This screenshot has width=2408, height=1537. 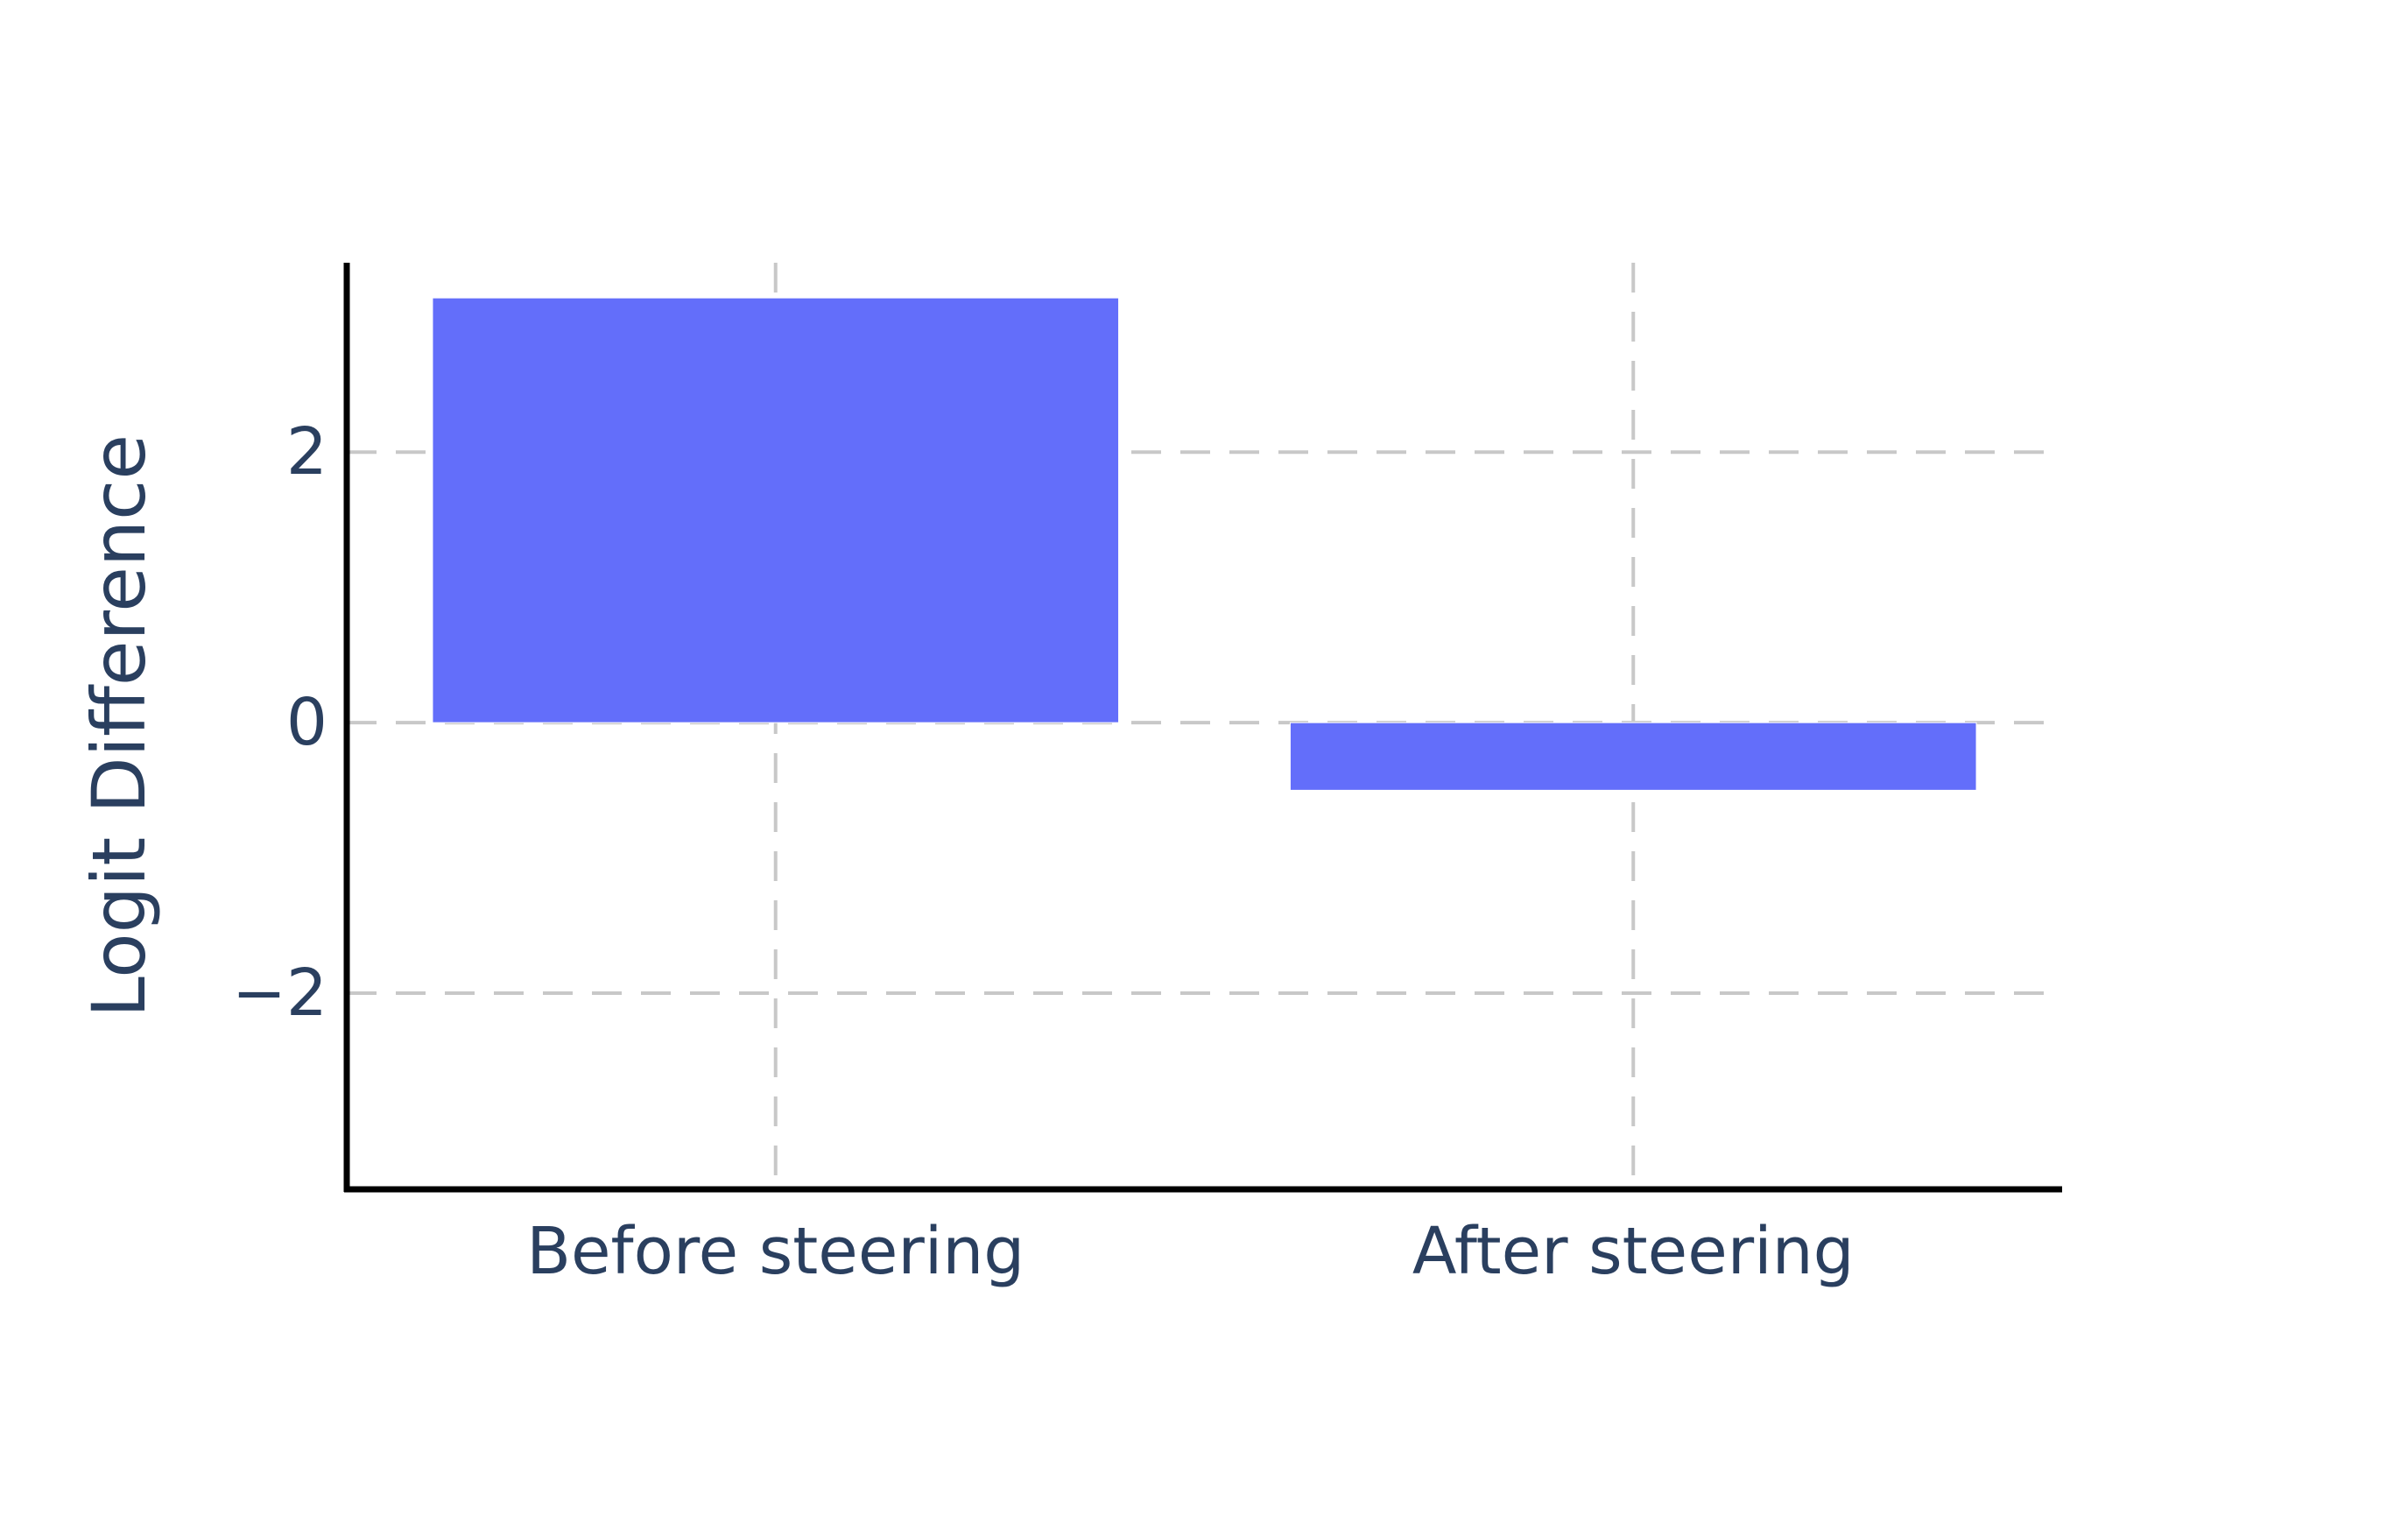 I want to click on y-axis-title: Logit Difference, so click(x=119, y=726).